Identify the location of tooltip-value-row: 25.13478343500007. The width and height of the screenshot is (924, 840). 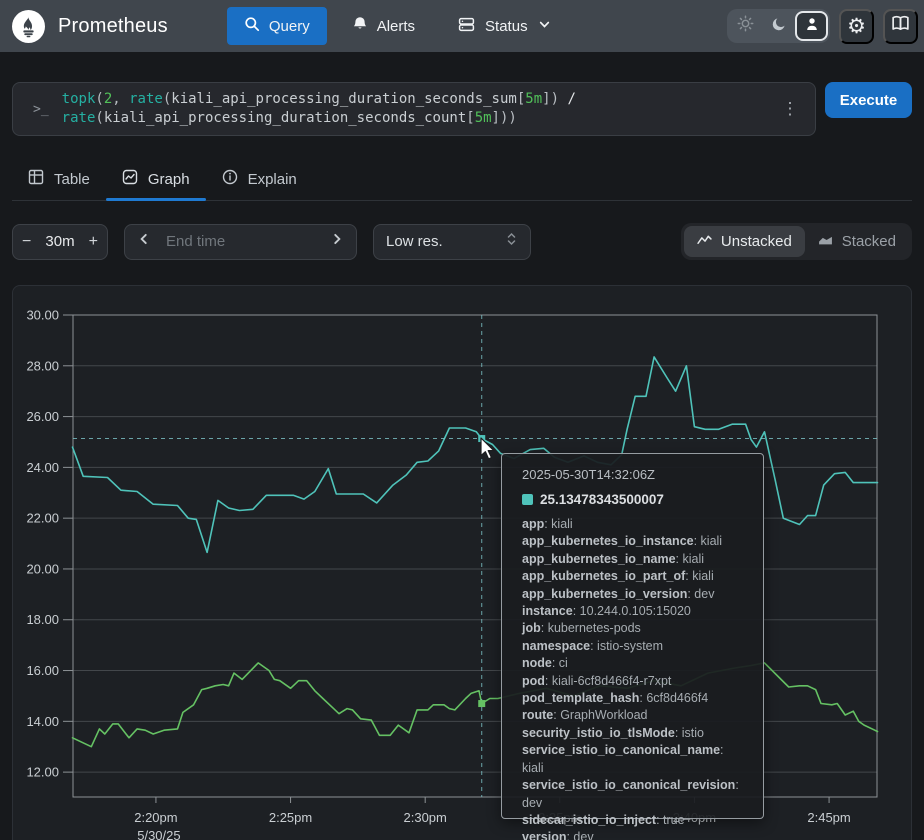
(632, 499).